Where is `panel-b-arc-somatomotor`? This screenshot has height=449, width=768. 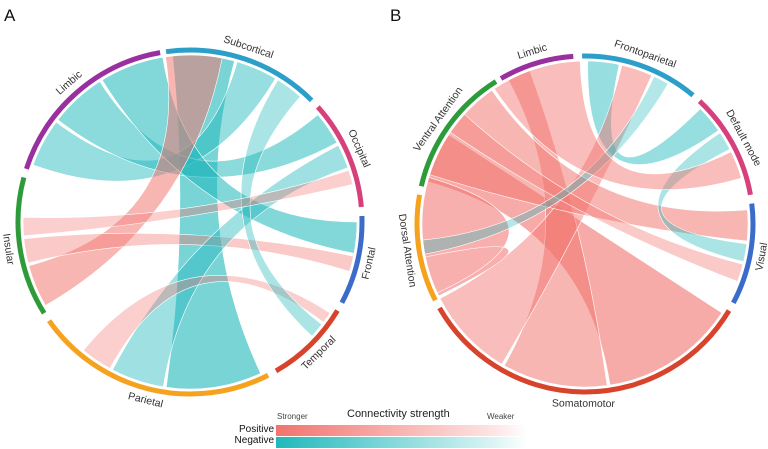
panel-b-arc-somatomotor is located at coordinates (584, 350).